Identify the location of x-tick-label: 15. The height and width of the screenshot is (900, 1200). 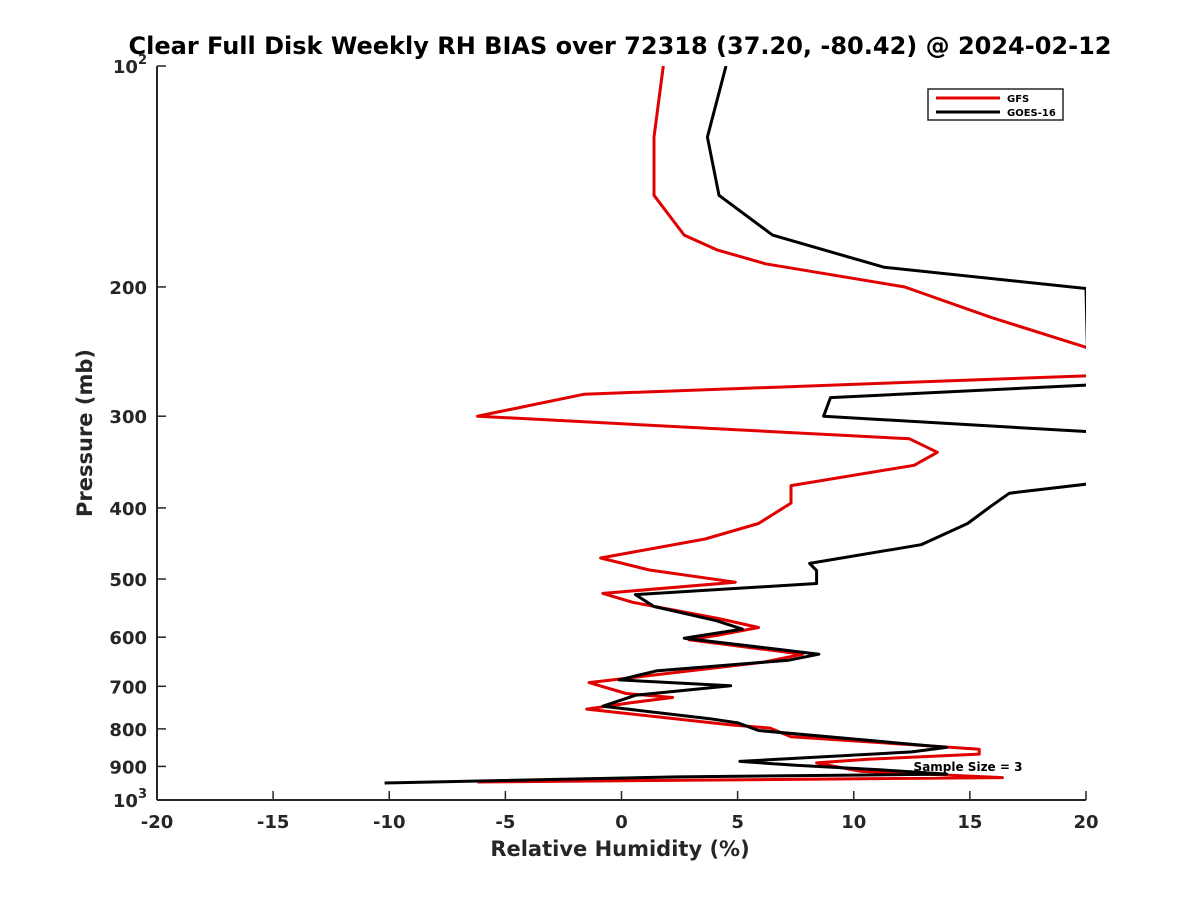
(969, 822).